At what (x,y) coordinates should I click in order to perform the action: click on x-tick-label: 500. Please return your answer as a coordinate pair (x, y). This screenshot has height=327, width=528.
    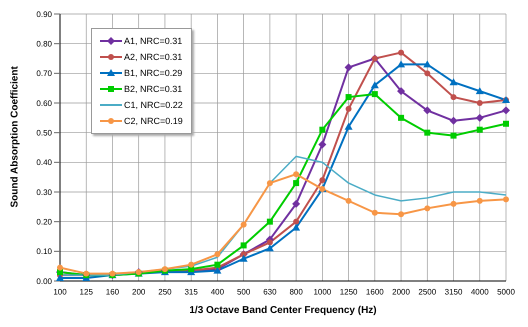
    Looking at the image, I should click on (243, 292).